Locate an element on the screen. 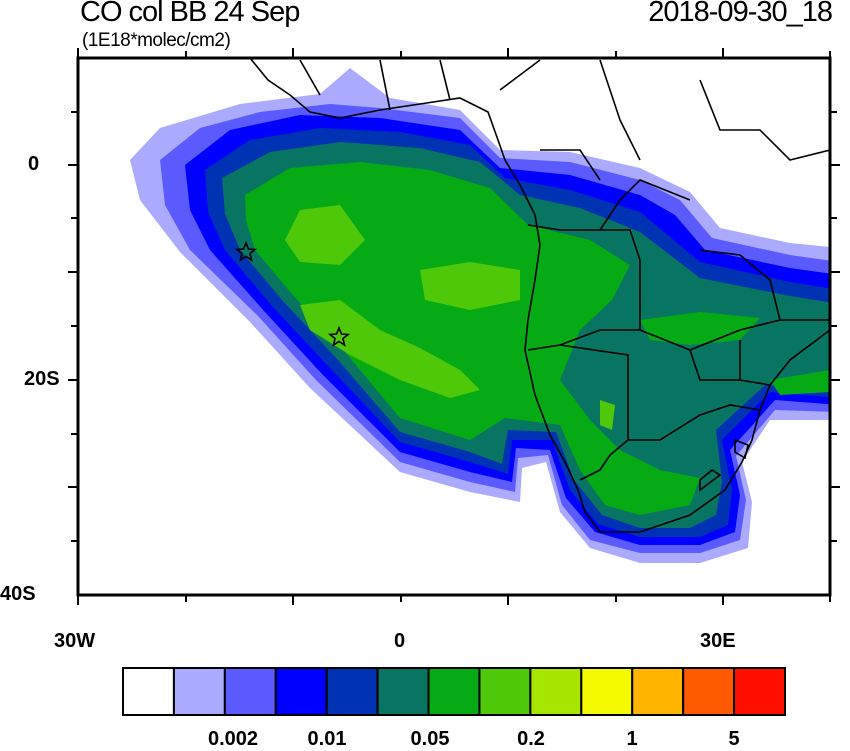 This screenshot has width=850, height=751. colorbar-label: 5 is located at coordinates (734, 739).